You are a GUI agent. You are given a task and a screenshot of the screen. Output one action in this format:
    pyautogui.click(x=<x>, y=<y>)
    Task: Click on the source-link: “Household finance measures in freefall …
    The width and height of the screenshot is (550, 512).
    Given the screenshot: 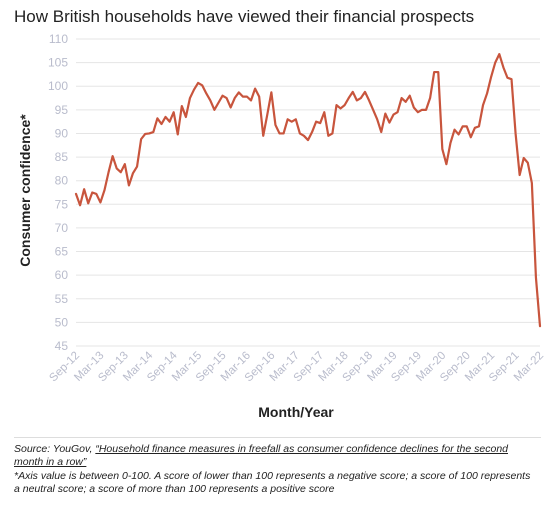 What is the action you would take?
    pyautogui.click(x=261, y=455)
    